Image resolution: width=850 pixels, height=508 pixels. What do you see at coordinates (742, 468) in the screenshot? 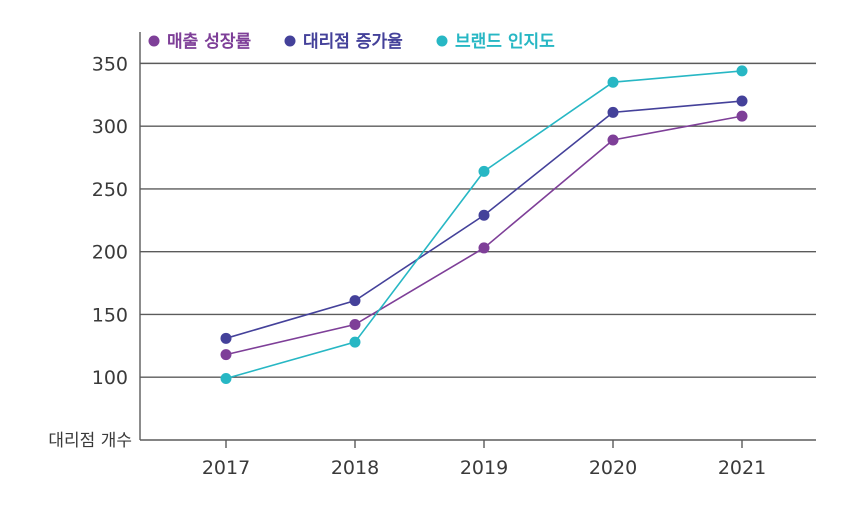
I see `x-tick-label: 2021` at bounding box center [742, 468].